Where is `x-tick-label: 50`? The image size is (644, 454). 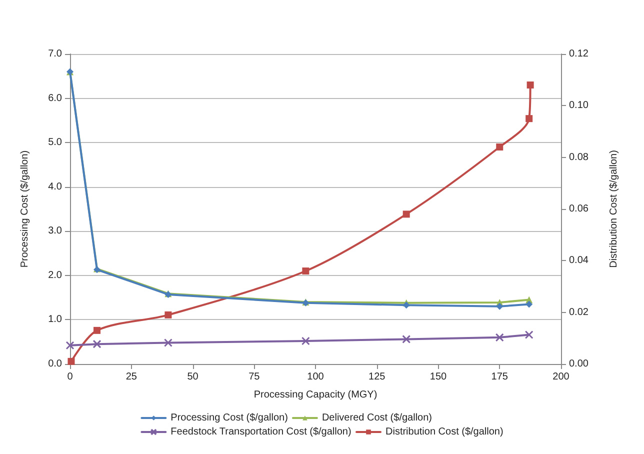 x-tick-label: 50 is located at coordinates (193, 377).